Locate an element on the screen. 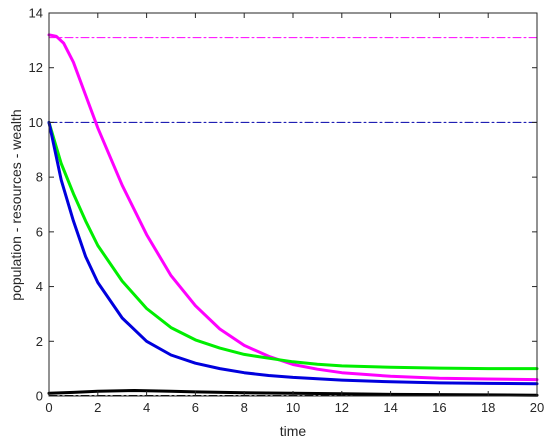 This screenshot has width=550, height=444. x-tick-label: 2 is located at coordinates (97, 407).